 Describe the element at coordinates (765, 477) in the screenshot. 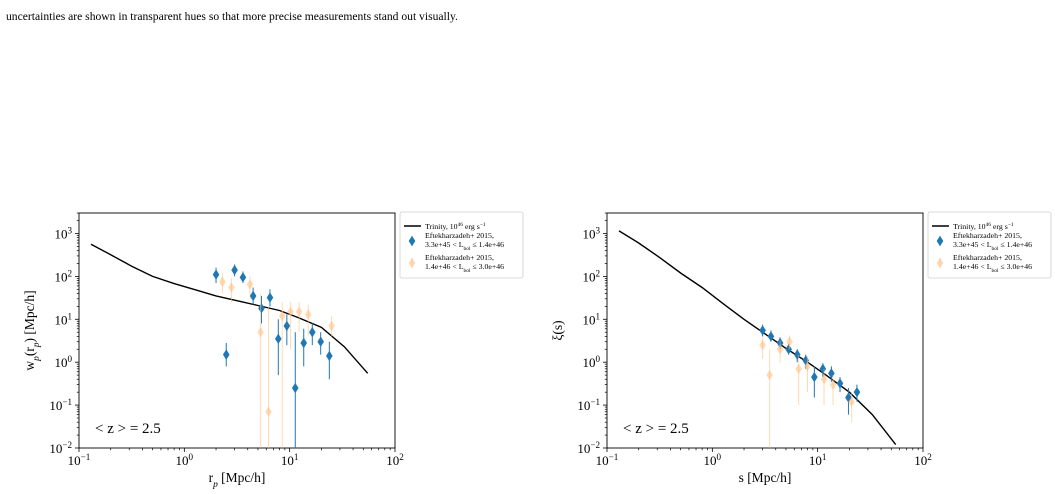

I see `x-axis-label: s [Mpc/h]` at that location.